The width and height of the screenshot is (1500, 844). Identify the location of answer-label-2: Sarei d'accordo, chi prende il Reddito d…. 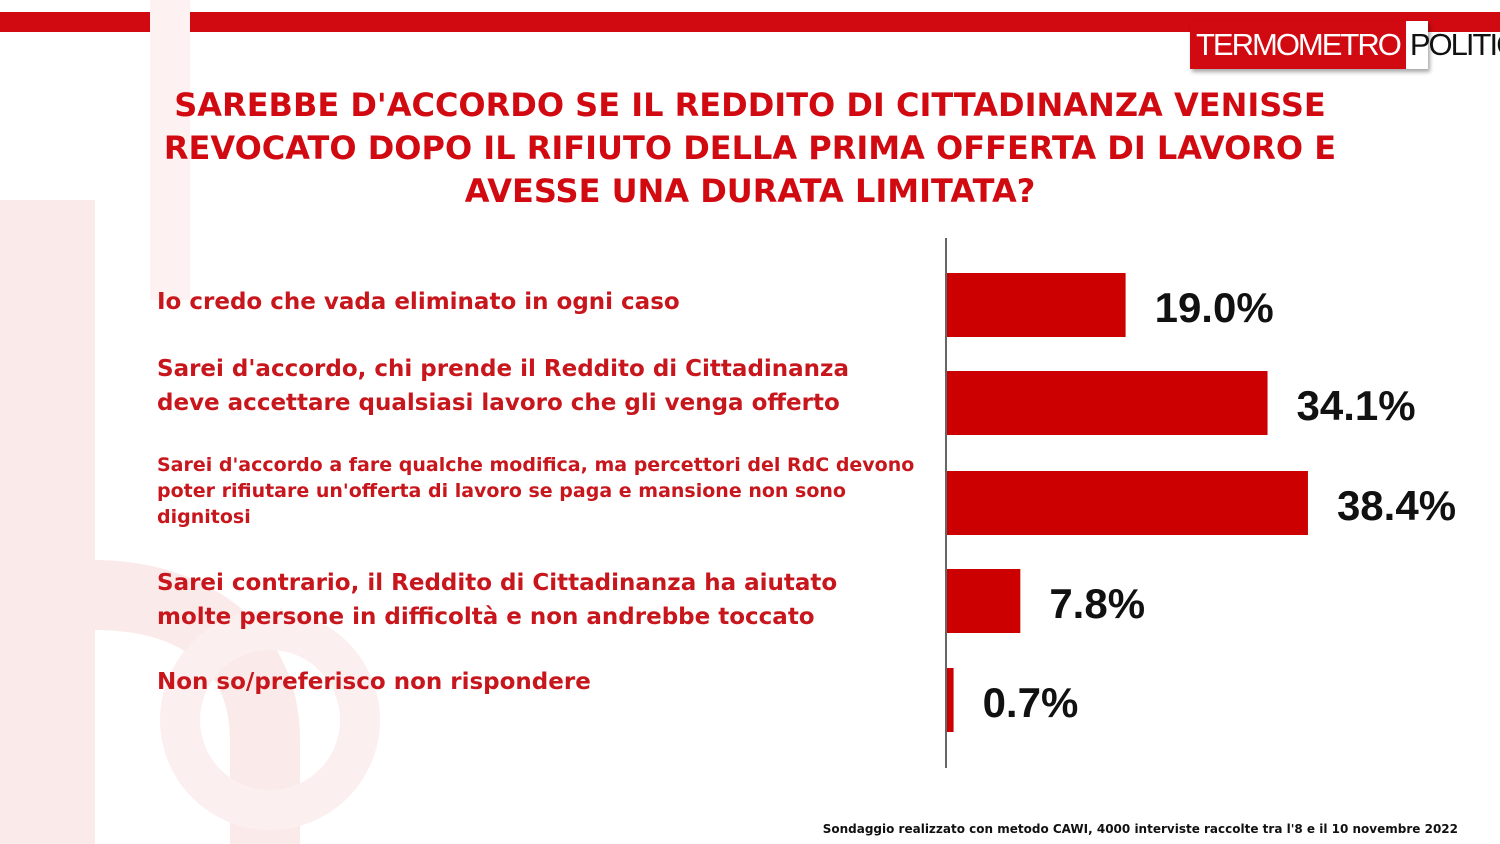
(503, 386).